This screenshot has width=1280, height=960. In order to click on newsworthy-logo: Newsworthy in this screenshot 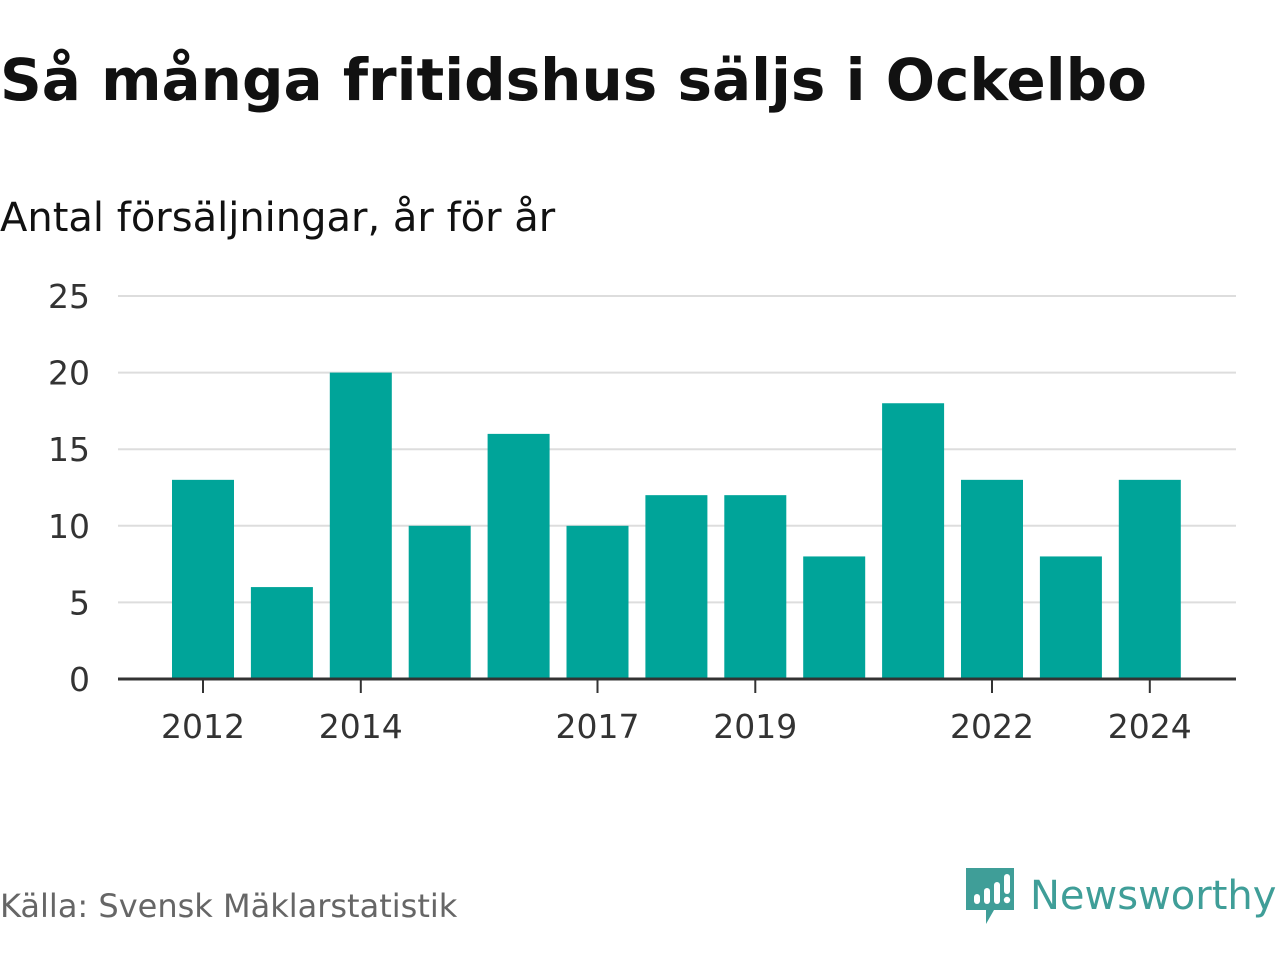, I will do `click(1120, 896)`.